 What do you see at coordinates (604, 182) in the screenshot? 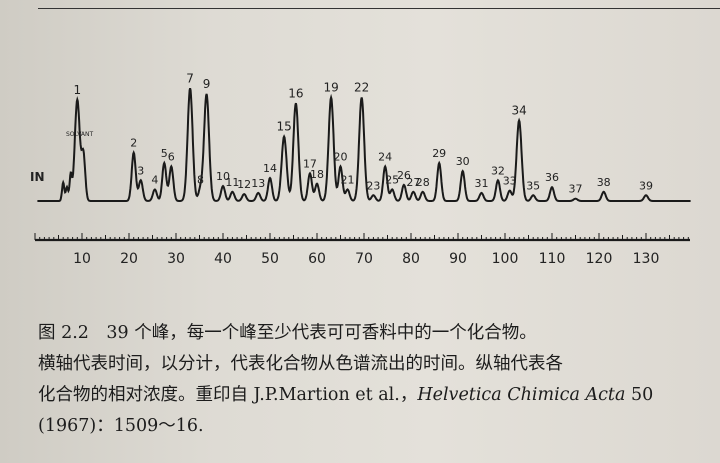
I see `peak-label: 38` at bounding box center [604, 182].